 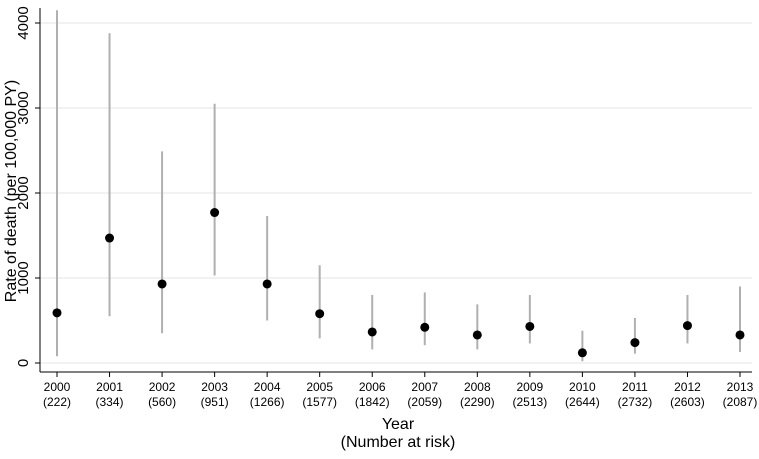 I want to click on y-tick-label: 1000, so click(x=23, y=277).